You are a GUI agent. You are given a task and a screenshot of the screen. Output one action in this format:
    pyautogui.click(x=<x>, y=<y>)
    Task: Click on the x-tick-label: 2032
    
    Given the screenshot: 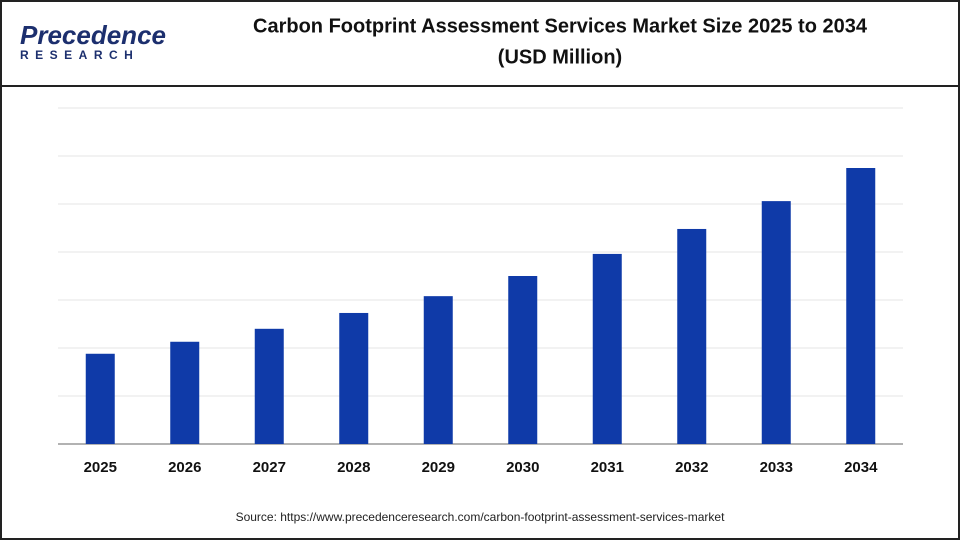 What is the action you would take?
    pyautogui.click(x=691, y=467)
    